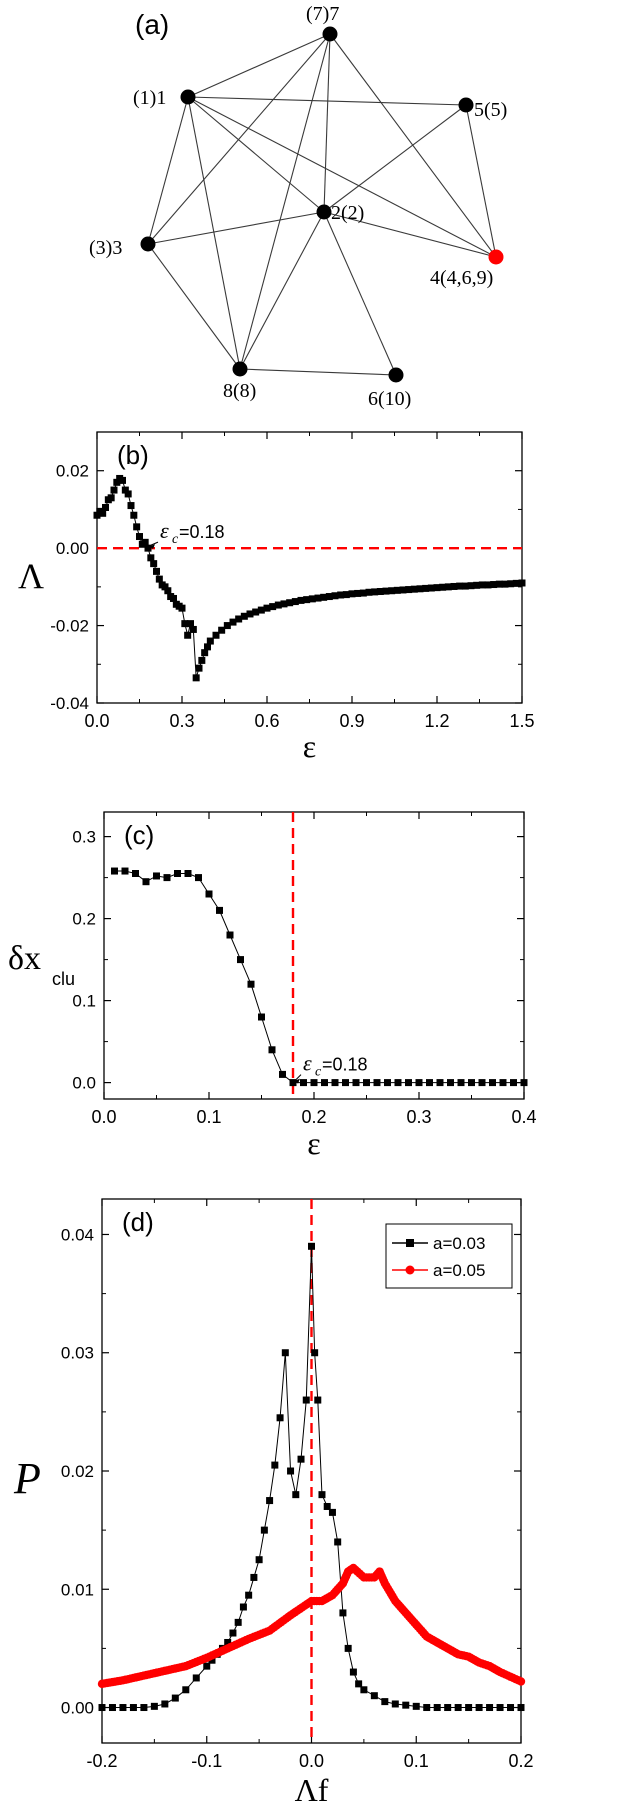 The height and width of the screenshot is (1808, 623). I want to click on y-tick-label: 0.2, so click(84, 919).